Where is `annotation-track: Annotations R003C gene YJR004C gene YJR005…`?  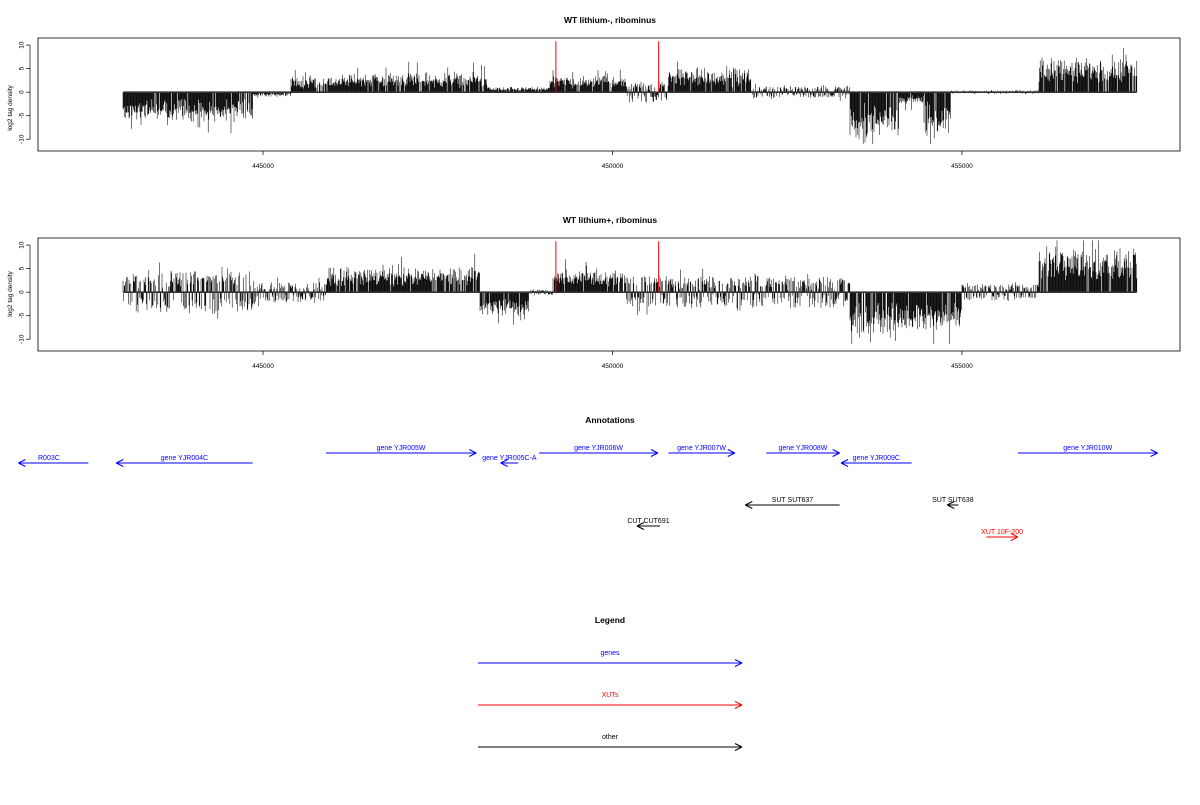 annotation-track: Annotations R003C gene YJR004C gene YJR005… is located at coordinates (588, 478).